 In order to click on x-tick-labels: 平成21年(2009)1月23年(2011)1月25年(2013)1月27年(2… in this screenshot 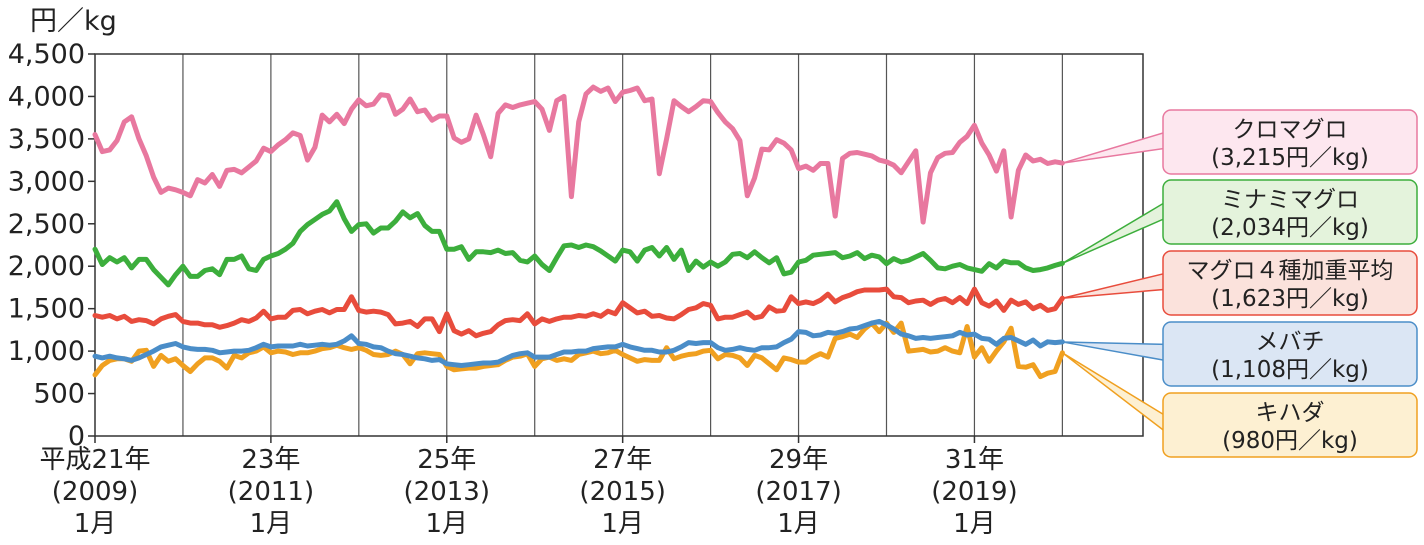, I will do `click(528, 487)`.